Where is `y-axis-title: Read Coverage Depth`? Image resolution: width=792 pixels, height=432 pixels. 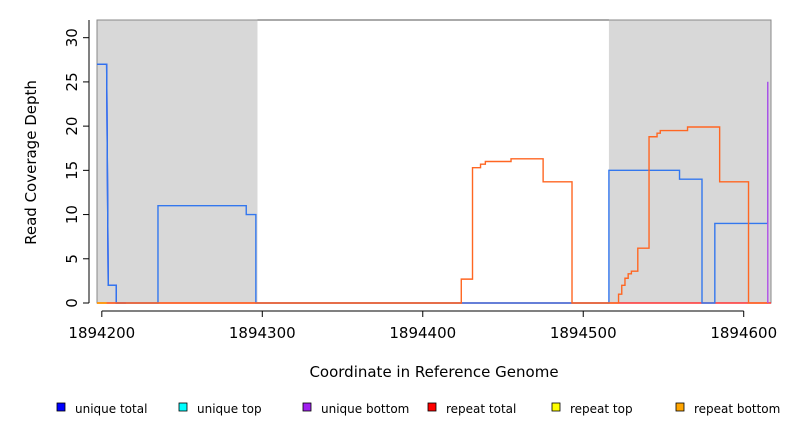 y-axis-title: Read Coverage Depth is located at coordinates (31, 162).